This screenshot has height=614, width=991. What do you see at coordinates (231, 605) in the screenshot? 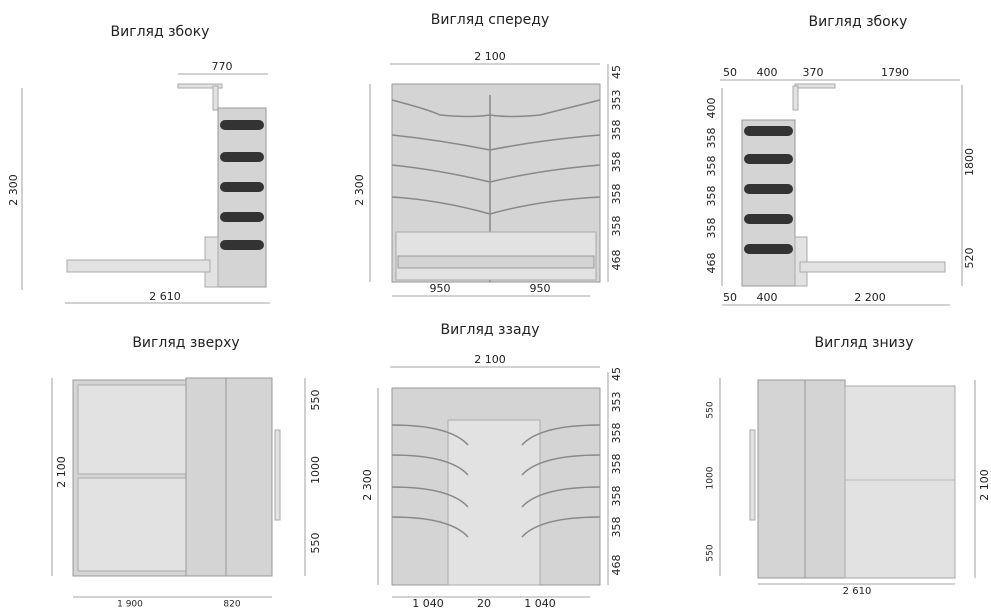
I see `dimension-label: 820` at bounding box center [231, 605].